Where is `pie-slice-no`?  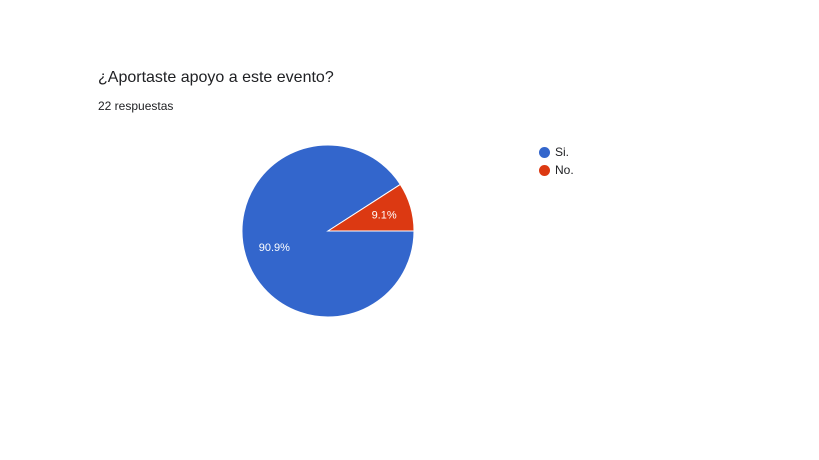 pie-slice-no is located at coordinates (370, 207).